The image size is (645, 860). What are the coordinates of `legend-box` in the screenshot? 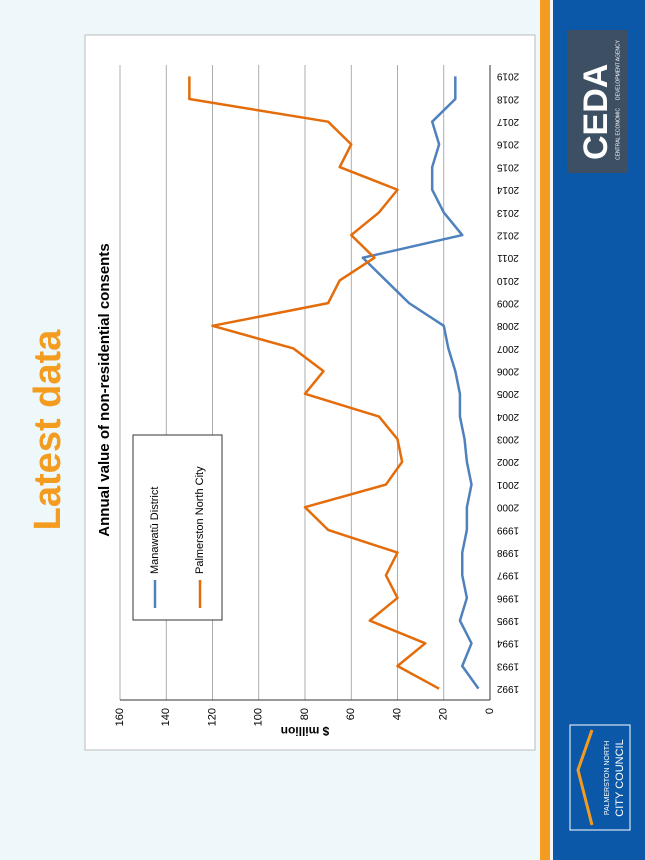 It's located at (177, 527).